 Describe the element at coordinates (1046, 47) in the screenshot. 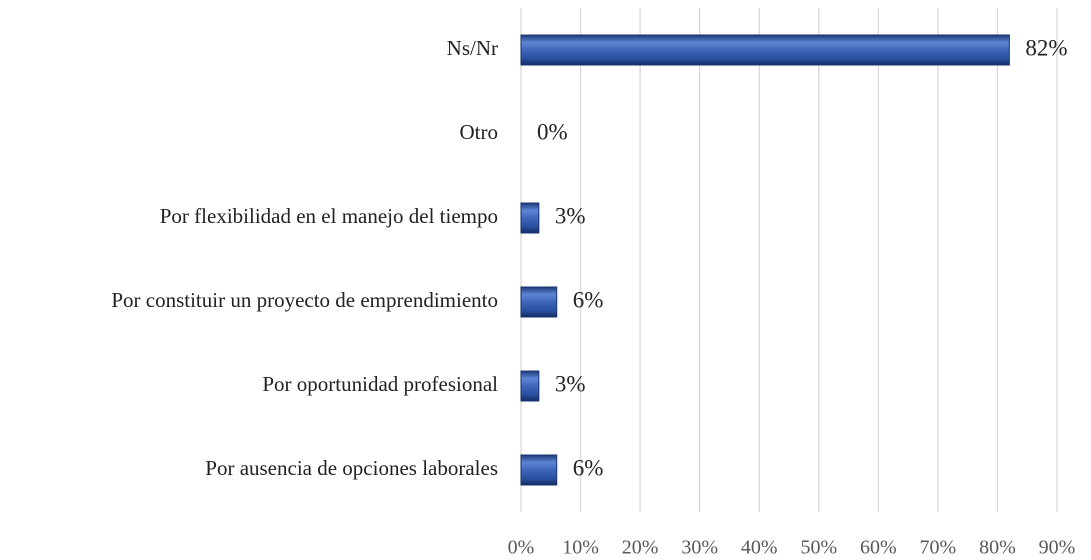

I see `data-label: 82%` at that location.